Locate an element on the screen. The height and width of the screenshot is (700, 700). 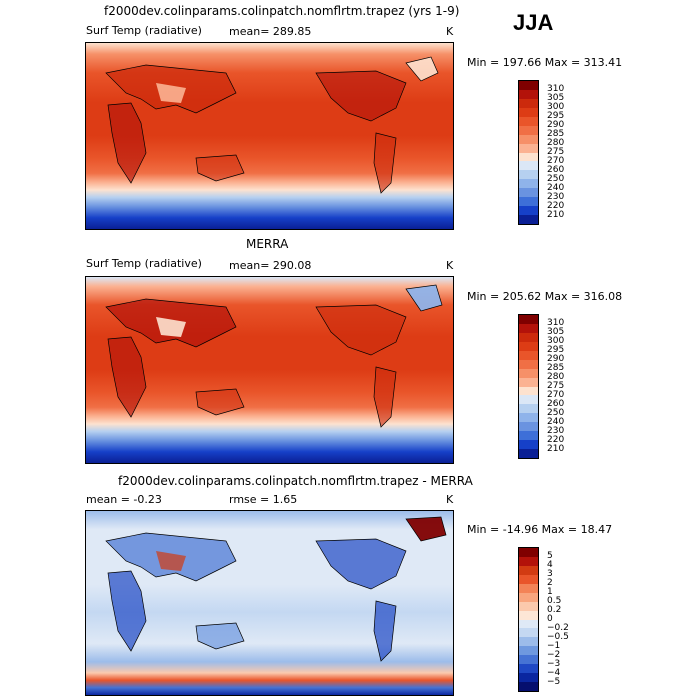
colorbar-label: 290 is located at coordinates (556, 125).